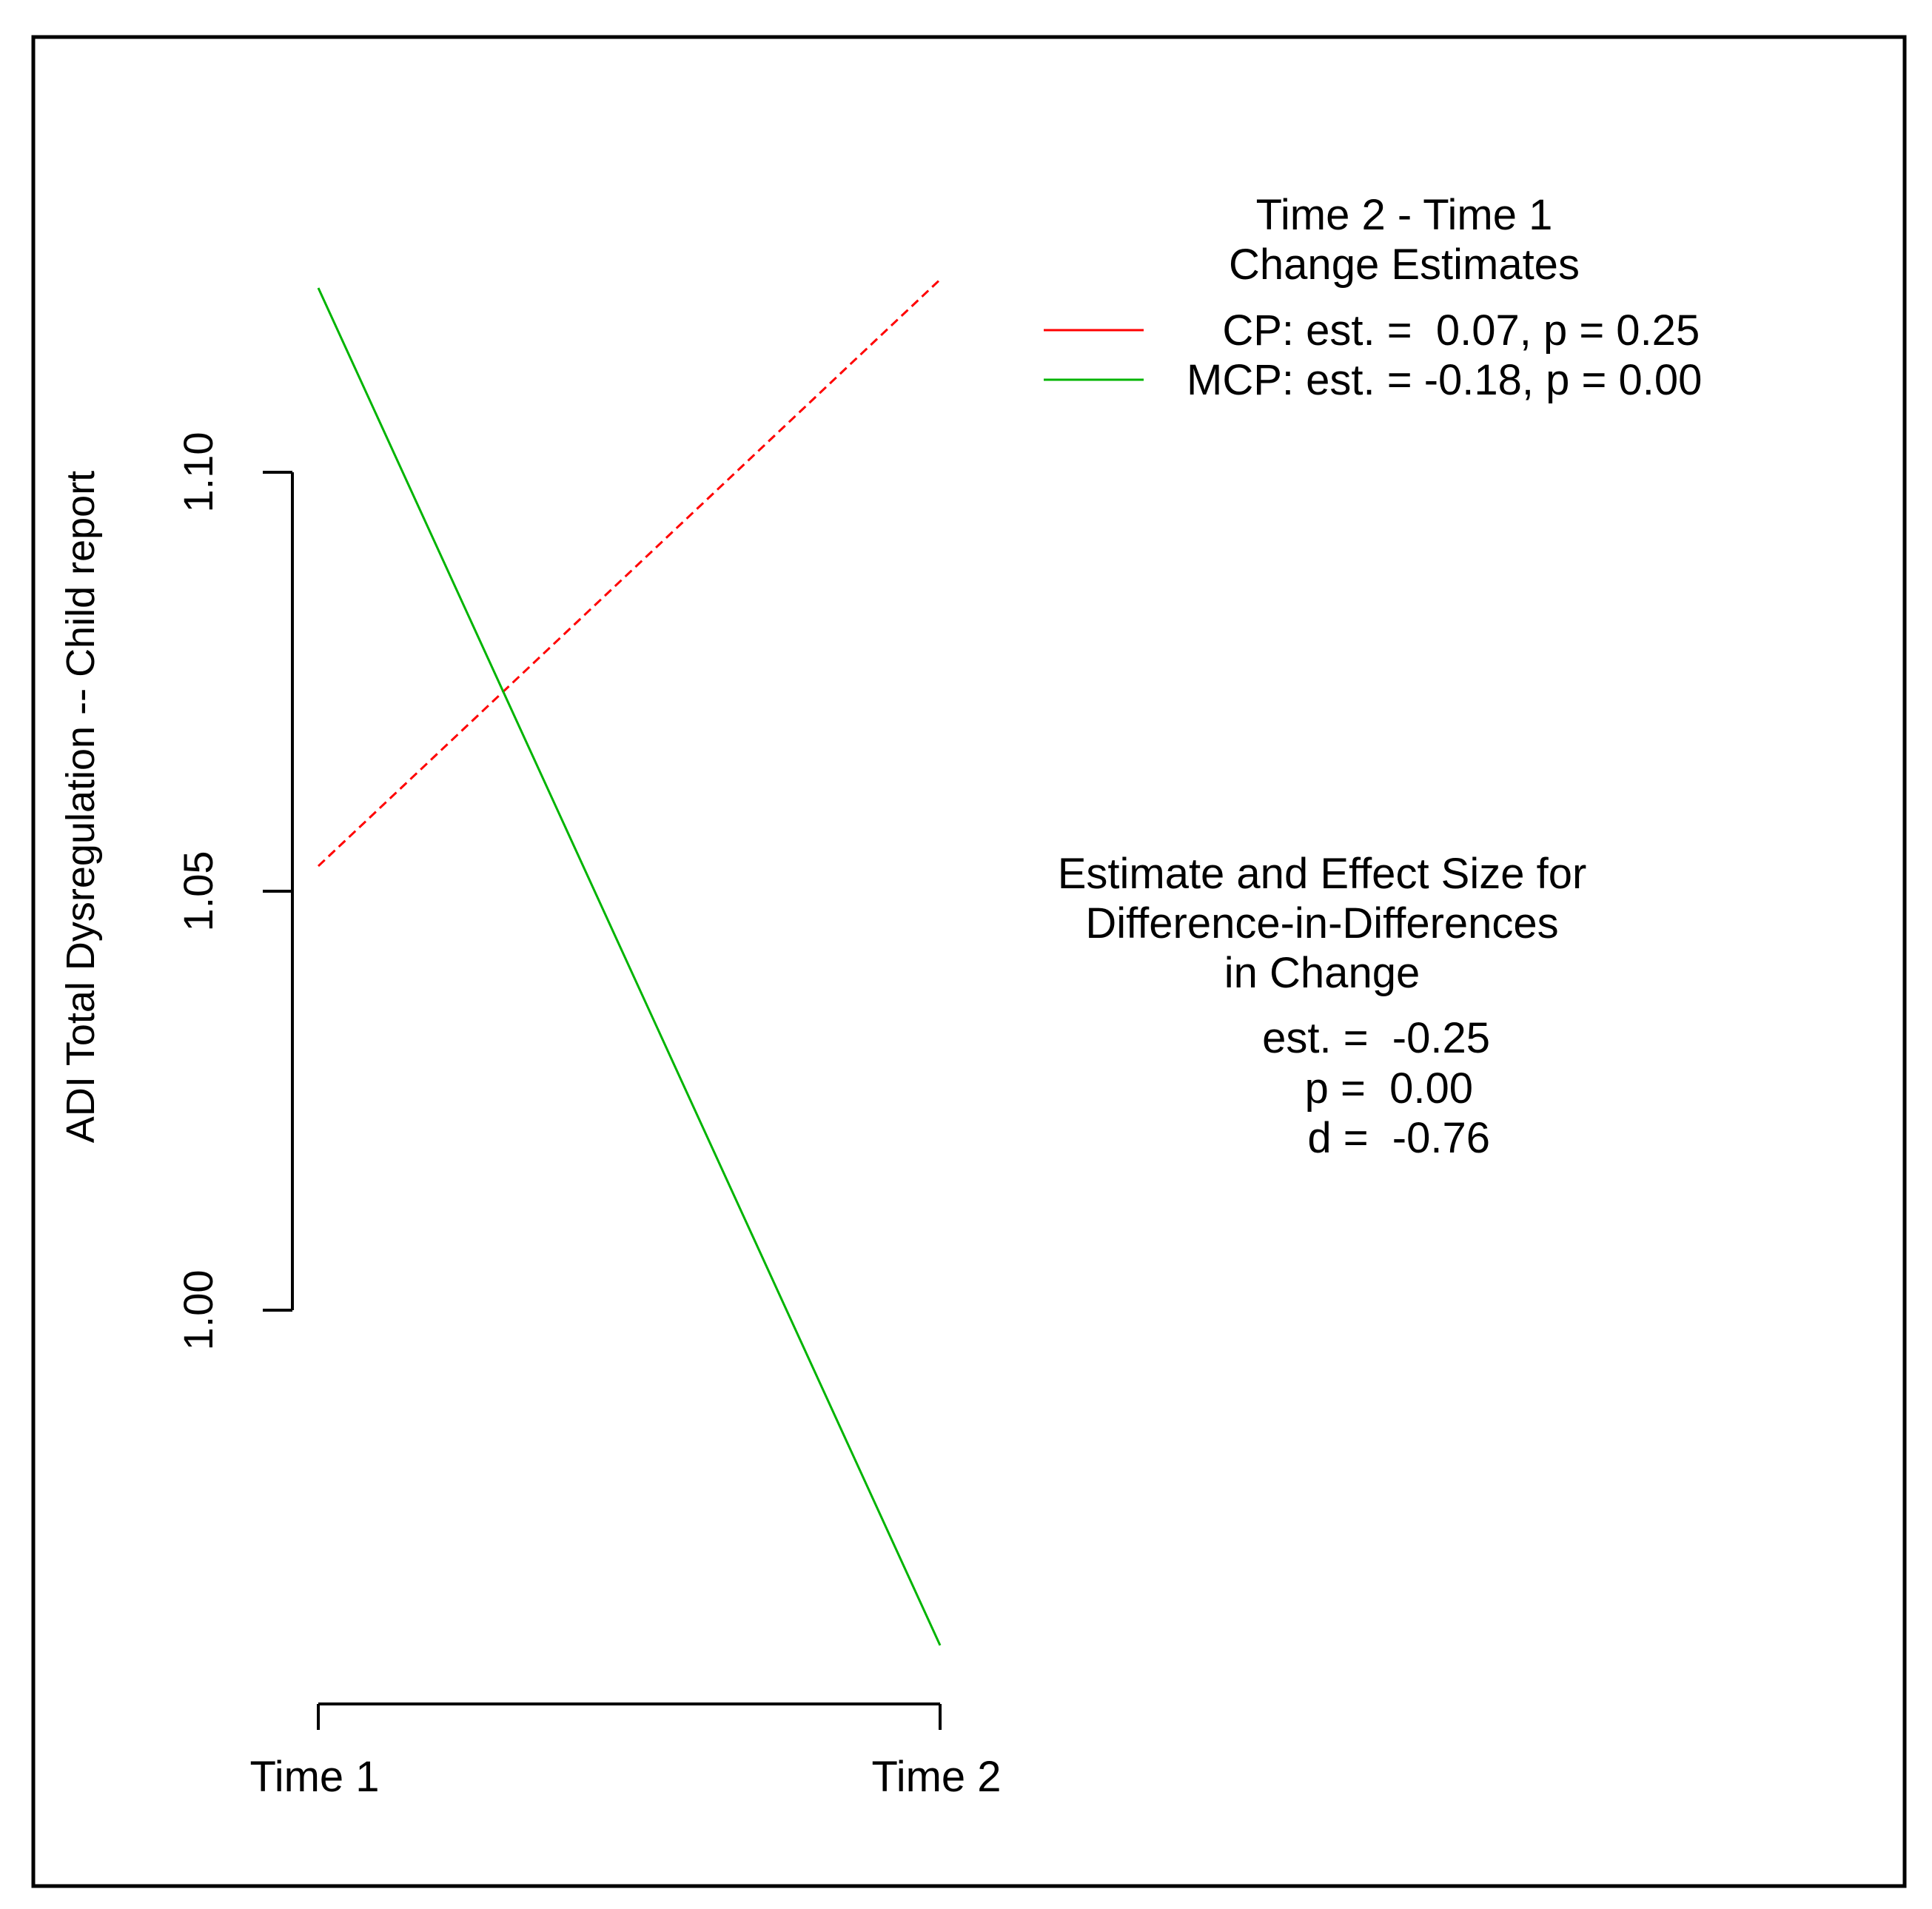 This screenshot has width=1932, height=1909. Describe the element at coordinates (198, 472) in the screenshot. I see `y-tick-label: 1.10` at that location.